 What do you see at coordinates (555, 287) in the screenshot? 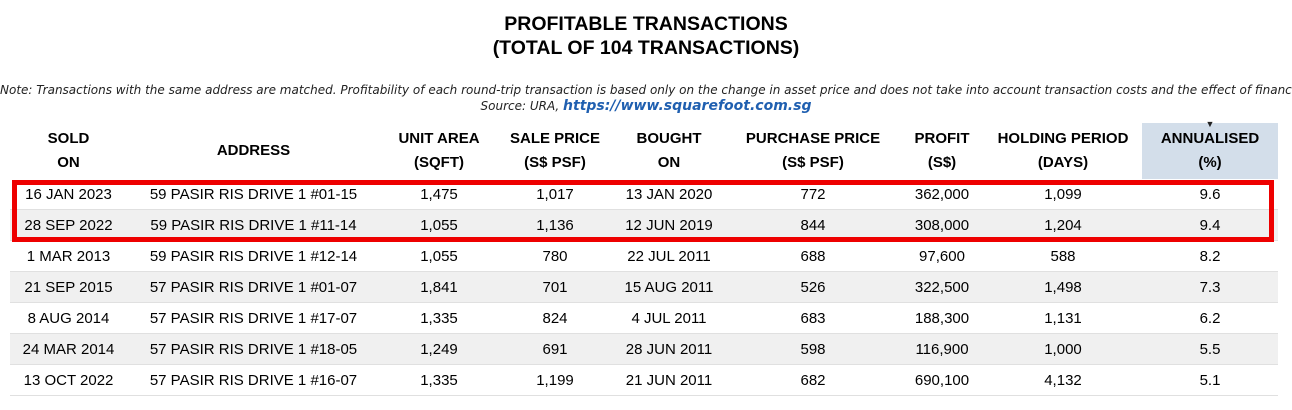
I see `cell-sale-price: 701` at bounding box center [555, 287].